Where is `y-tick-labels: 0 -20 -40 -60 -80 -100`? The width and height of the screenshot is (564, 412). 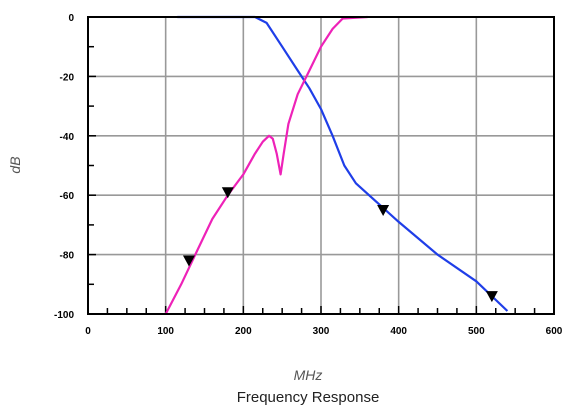
y-tick-labels: 0 -20 -40 -60 -80 -100 is located at coordinates (64, 167).